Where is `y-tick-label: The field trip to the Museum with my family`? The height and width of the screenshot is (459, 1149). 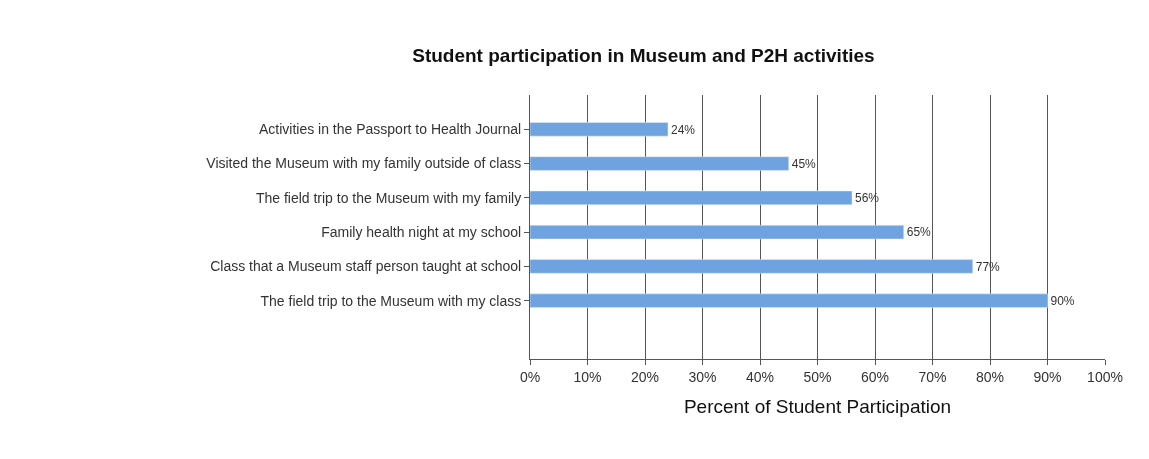 y-tick-label: The field trip to the Museum with my family is located at coordinates (388, 197).